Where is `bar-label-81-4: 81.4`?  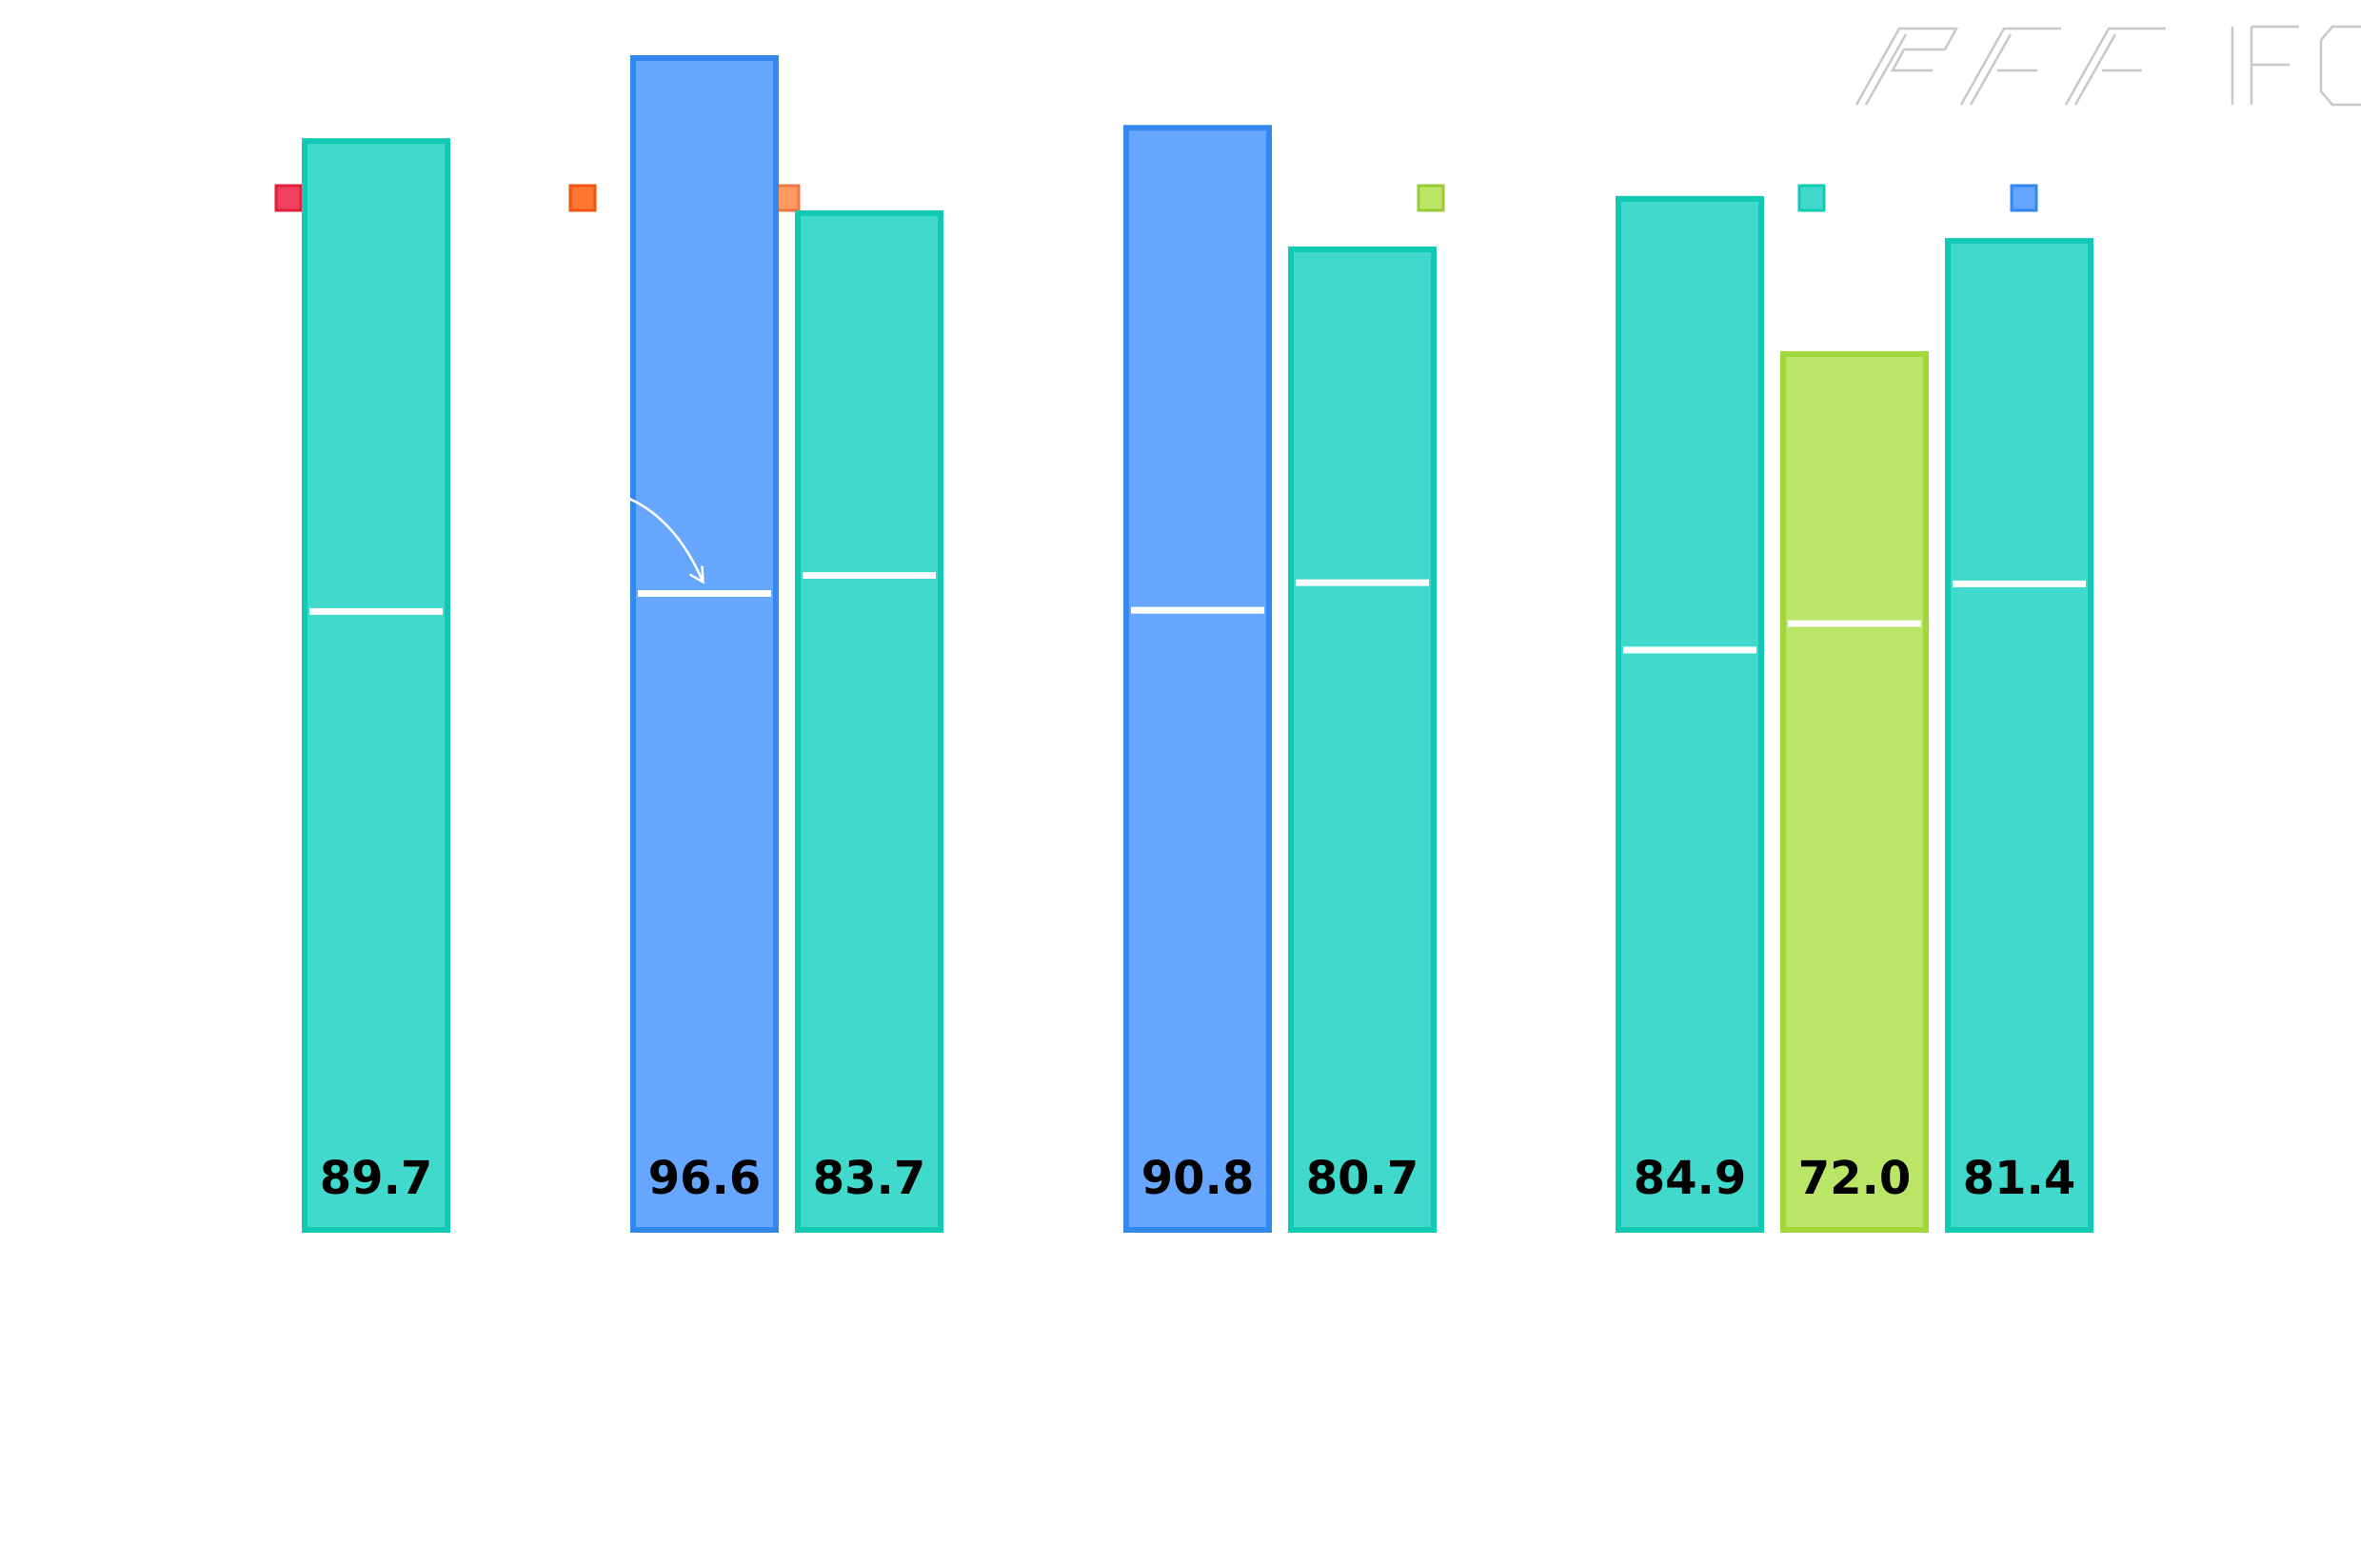
bar-label-81-4: 81.4 is located at coordinates (2019, 1178).